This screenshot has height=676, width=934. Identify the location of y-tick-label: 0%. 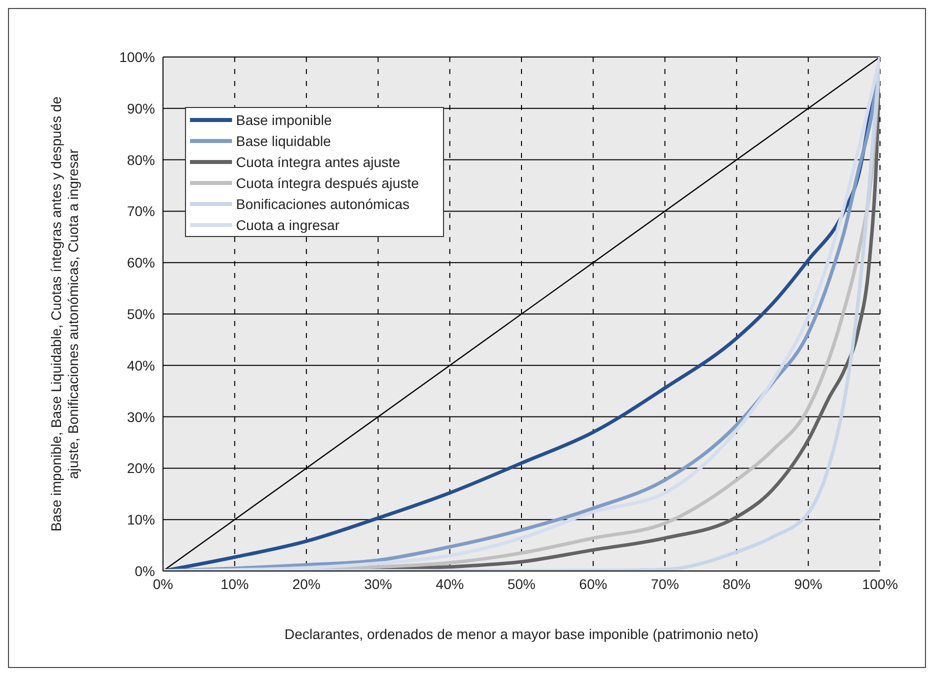
(144, 570).